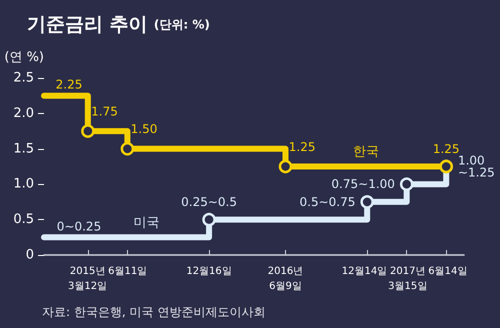 The image size is (500, 328). I want to click on chart-title: 기준금리 추이, so click(87, 25).